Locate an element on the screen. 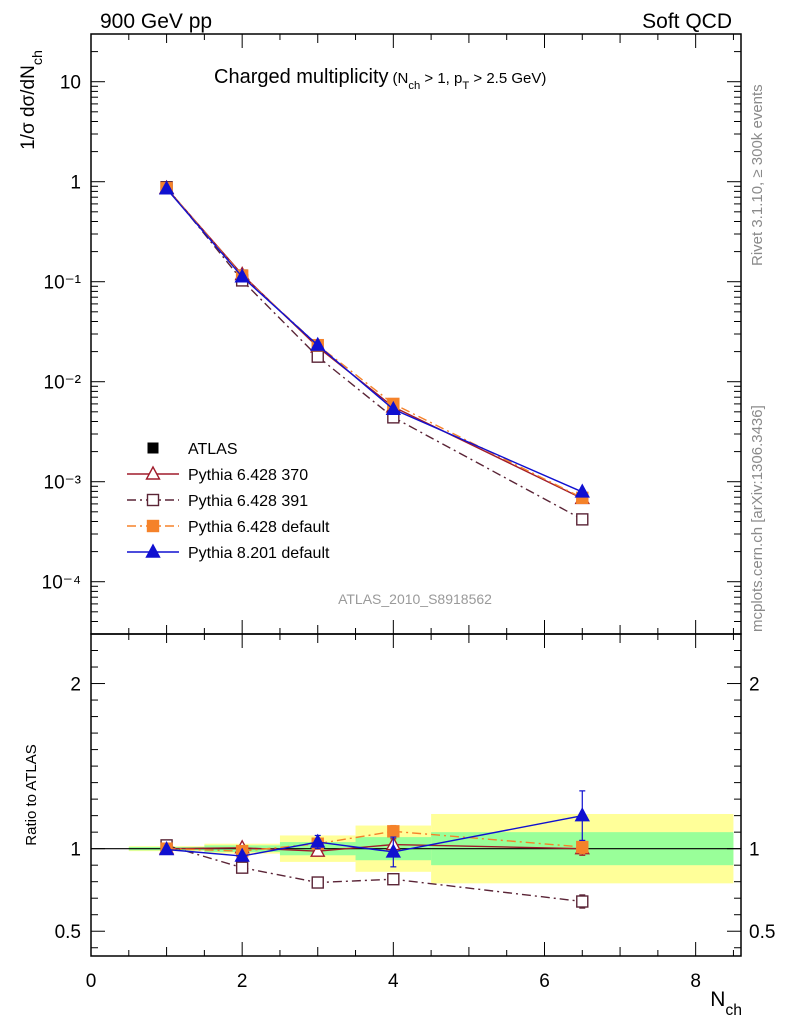  source-label: mcplots.cern.ch [arXiv:1306.3436] is located at coordinates (757, 518).